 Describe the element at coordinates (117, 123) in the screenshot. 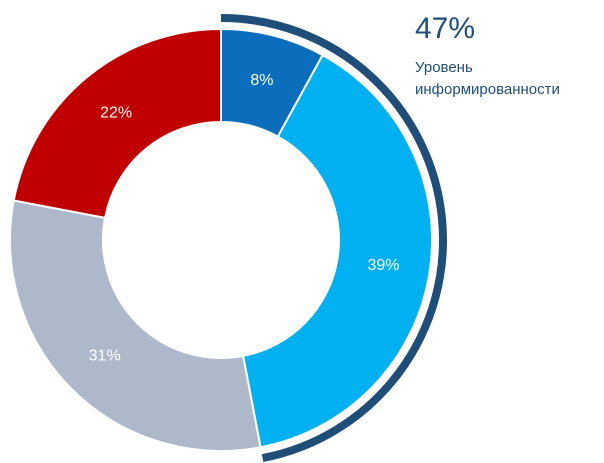

I see `donut-segment` at that location.